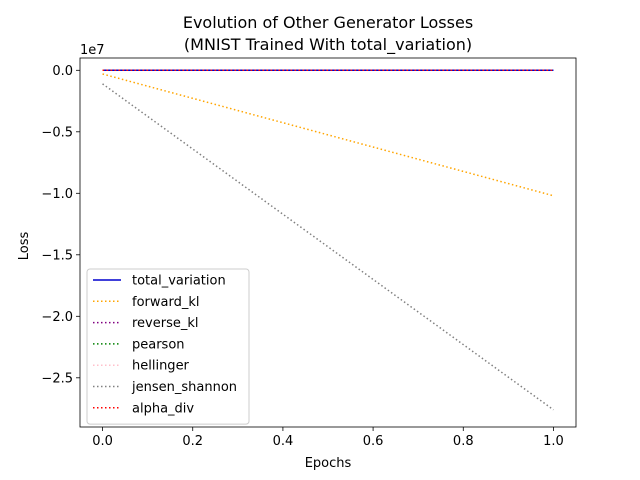 The width and height of the screenshot is (640, 480). I want to click on legend-label-hellinger: hellinger, so click(161, 366).